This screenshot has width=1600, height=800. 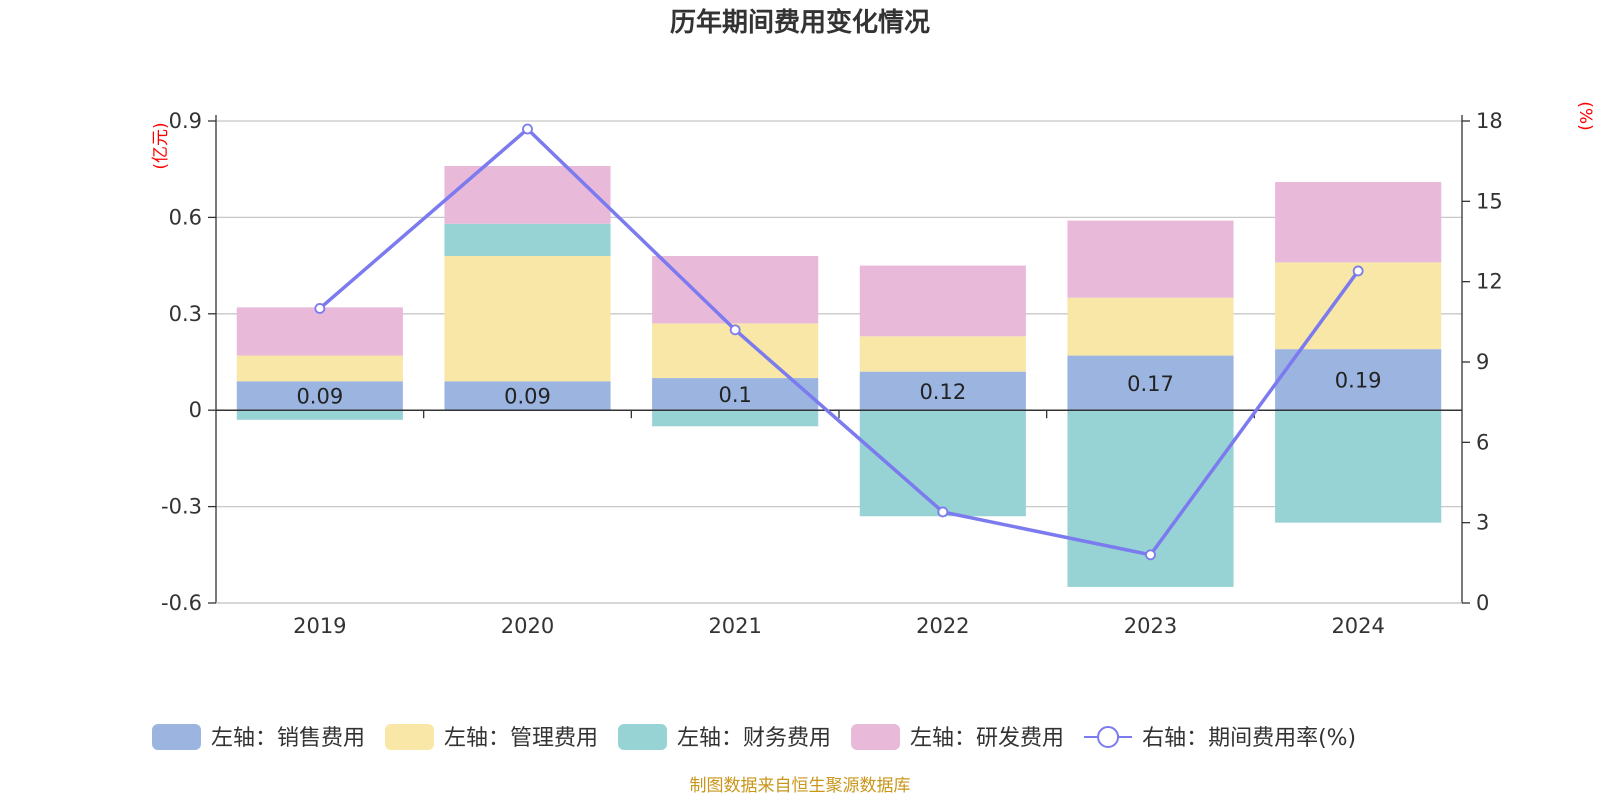 What do you see at coordinates (320, 308) in the screenshot?
I see `rate-point-2019` at bounding box center [320, 308].